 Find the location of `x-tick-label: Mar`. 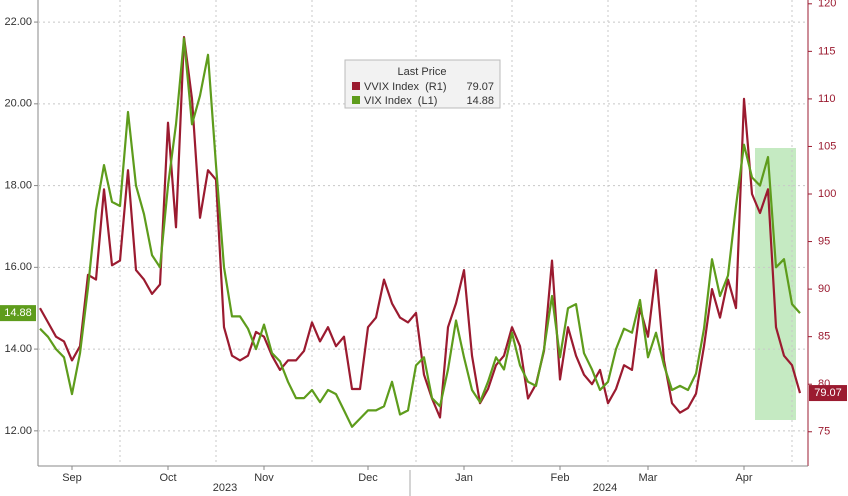

x-tick-label: Mar is located at coordinates (648, 478).